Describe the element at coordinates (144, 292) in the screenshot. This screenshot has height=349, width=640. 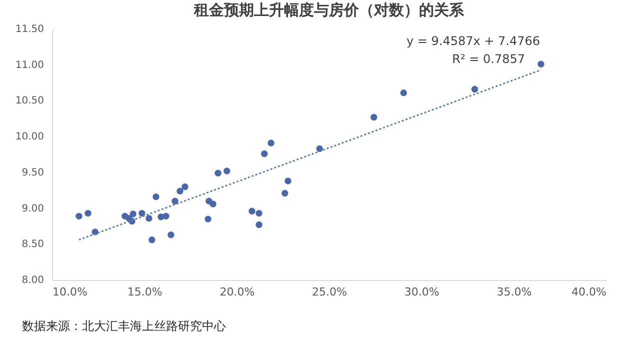
I see `x-tick-label: 15.0%` at that location.